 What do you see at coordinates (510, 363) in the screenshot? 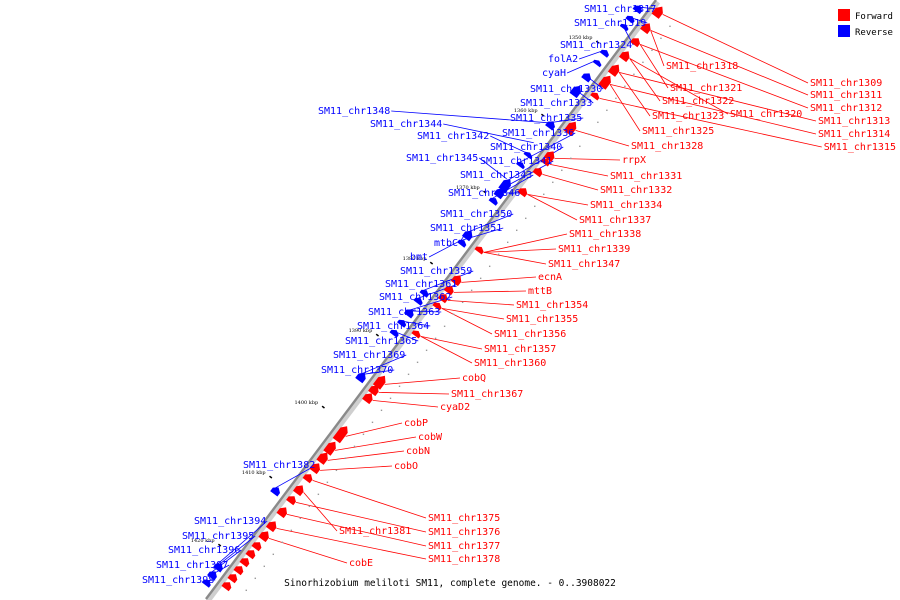
I see `forward-gene-label: SM11_chr1360` at bounding box center [510, 363].